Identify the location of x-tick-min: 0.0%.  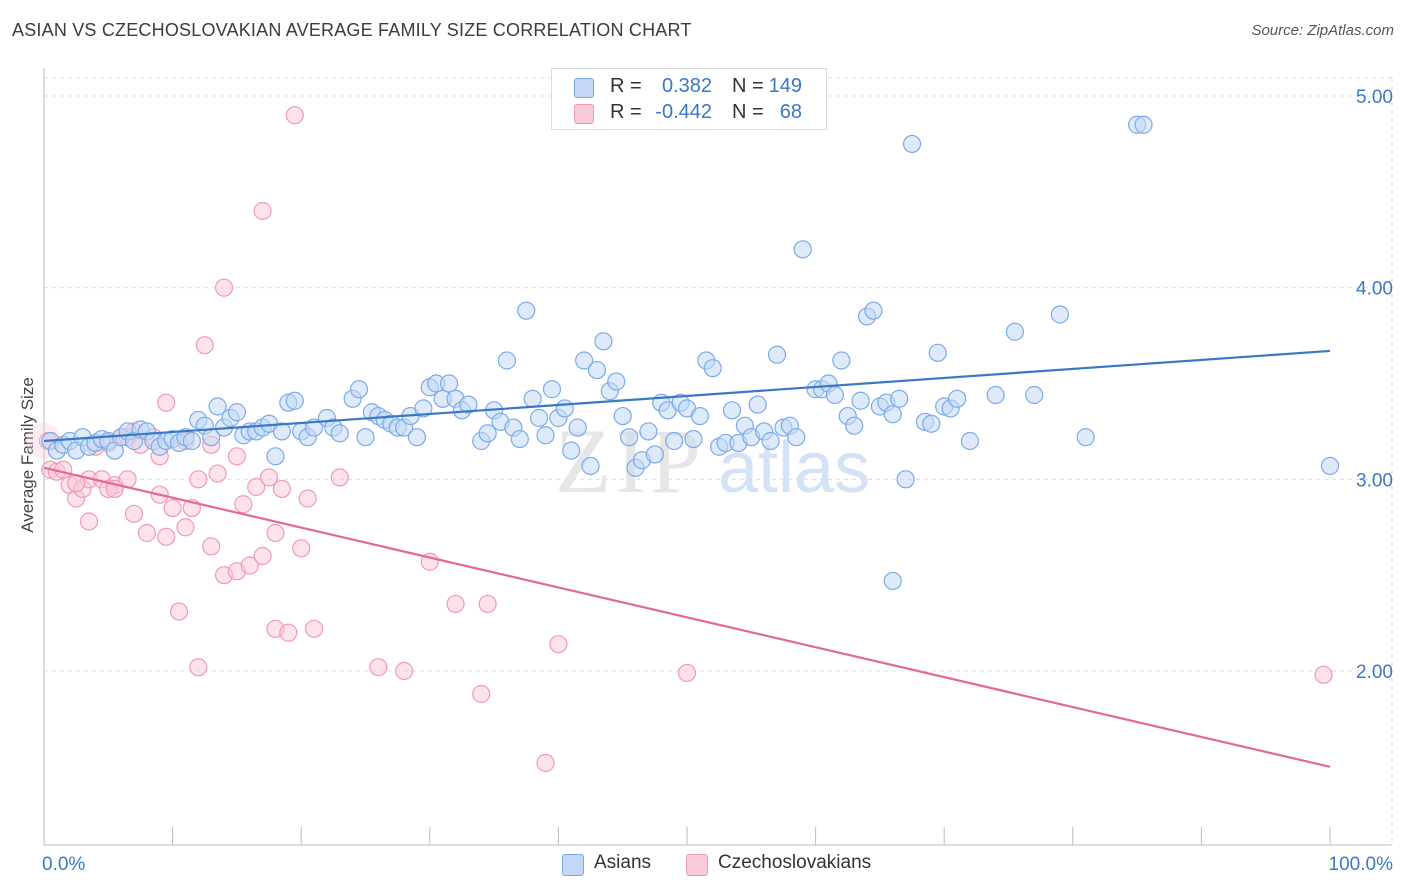
(63, 864).